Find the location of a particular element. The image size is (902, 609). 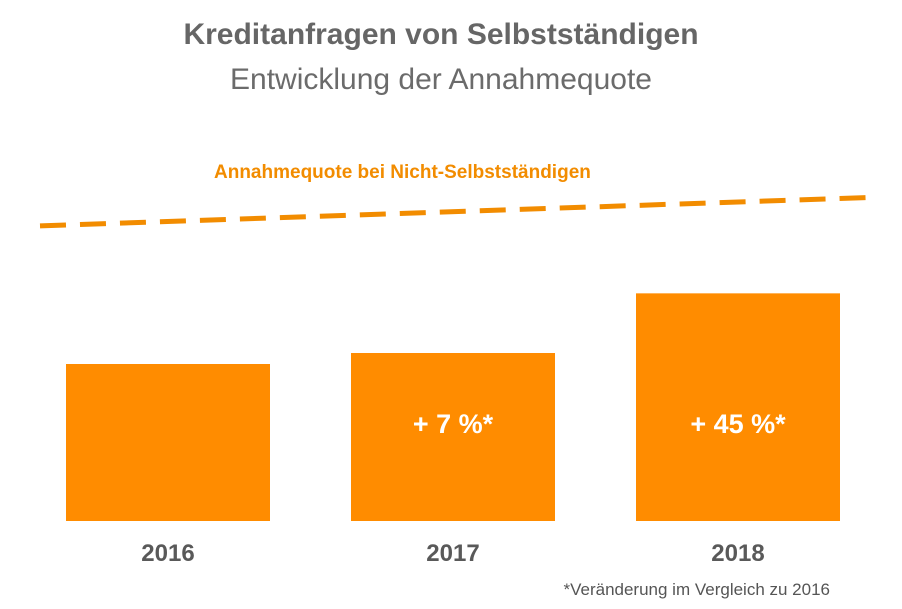

bar-label-2018: + 45 %* is located at coordinates (738, 424).